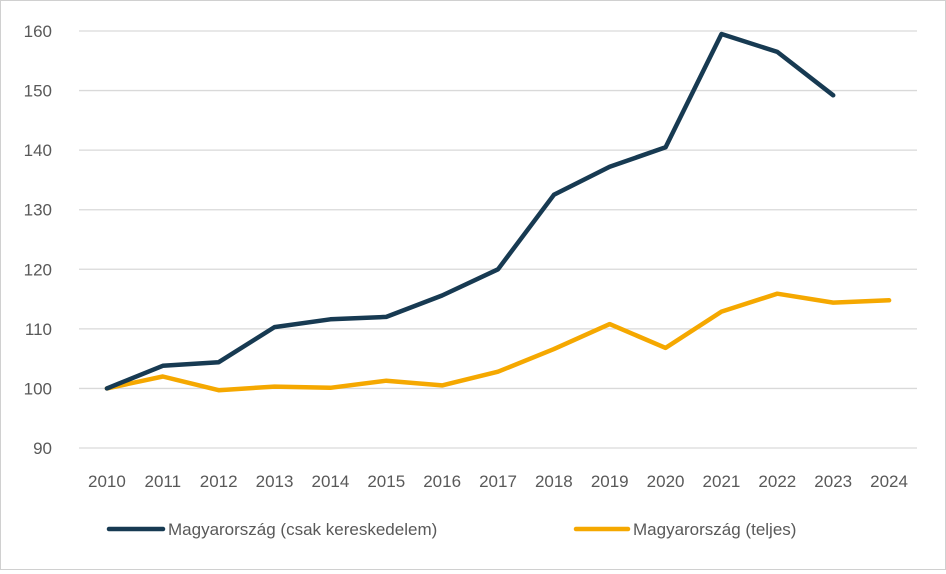  What do you see at coordinates (554, 481) in the screenshot?
I see `x-tick-label: 2018` at bounding box center [554, 481].